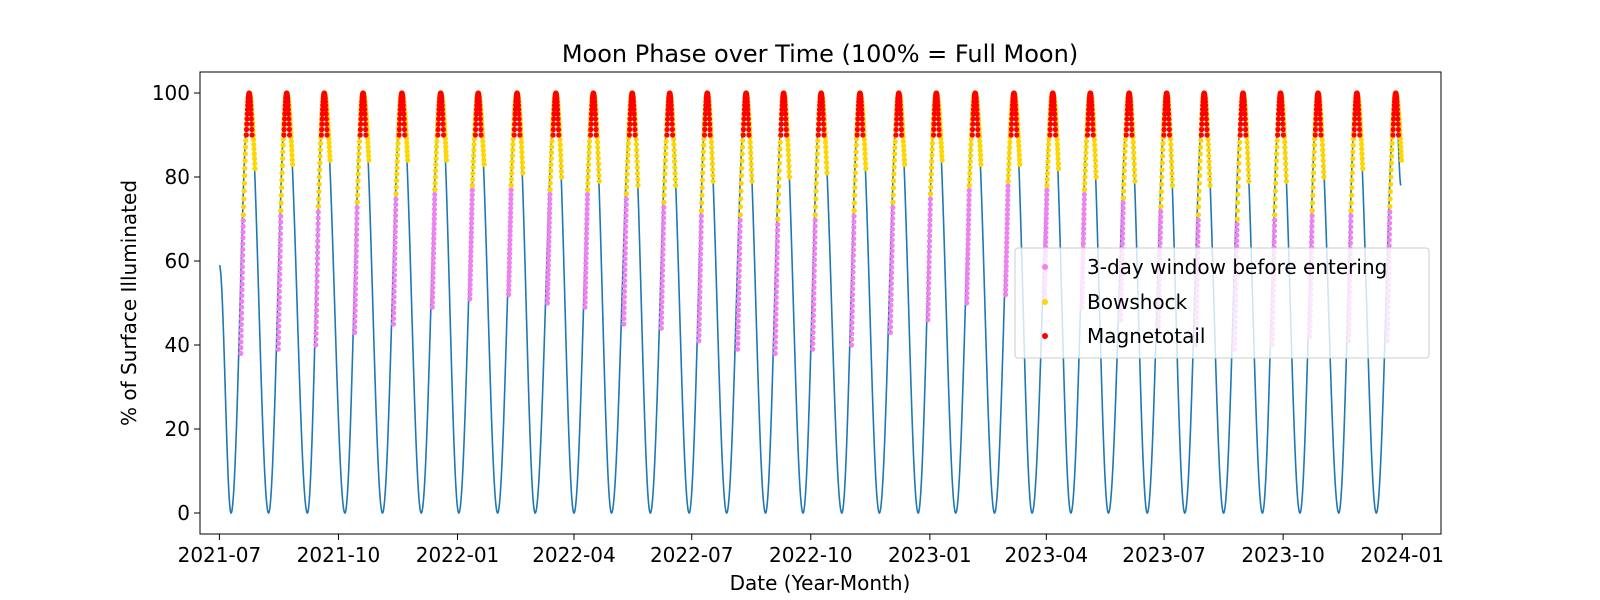 Image resolution: width=1600 pixels, height=600 pixels. What do you see at coordinates (339, 555) in the screenshot?
I see `x-tick-label: 2021-10` at bounding box center [339, 555].